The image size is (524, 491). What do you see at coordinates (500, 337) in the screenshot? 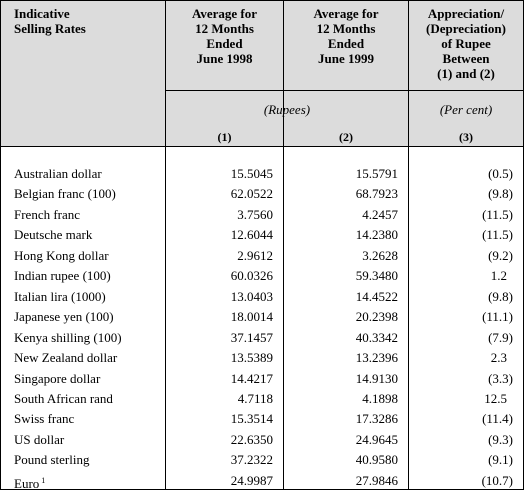
I see `cell-value: (7.9)` at bounding box center [500, 337].